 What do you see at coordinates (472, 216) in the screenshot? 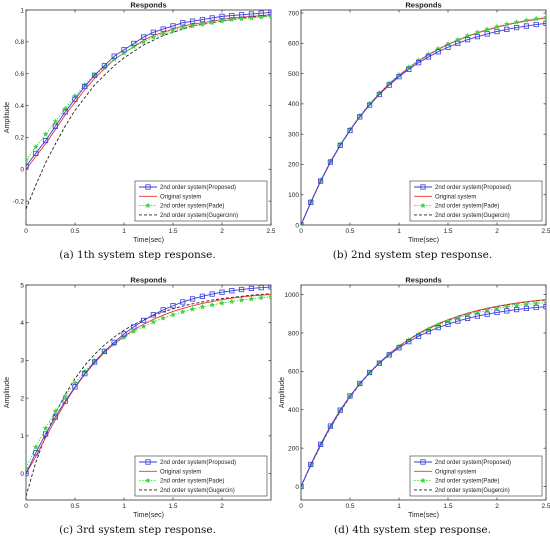
I see `legend-entry-gugercin-b: 2nd order system(Gugercin)` at bounding box center [472, 216].